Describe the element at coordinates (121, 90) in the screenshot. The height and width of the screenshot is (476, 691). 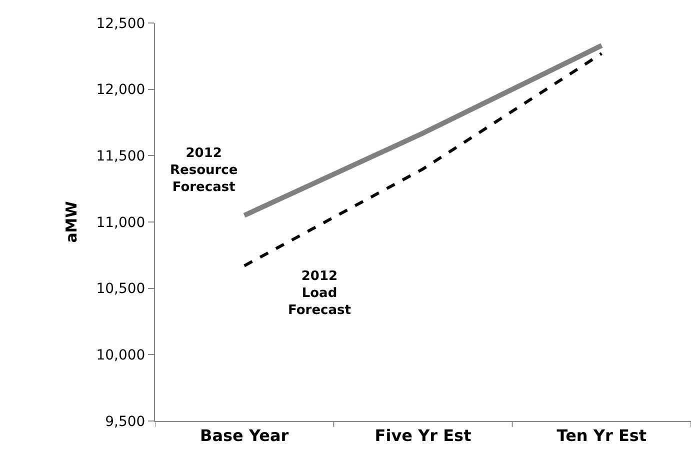
I see `y-tick-label: 12,000` at that location.